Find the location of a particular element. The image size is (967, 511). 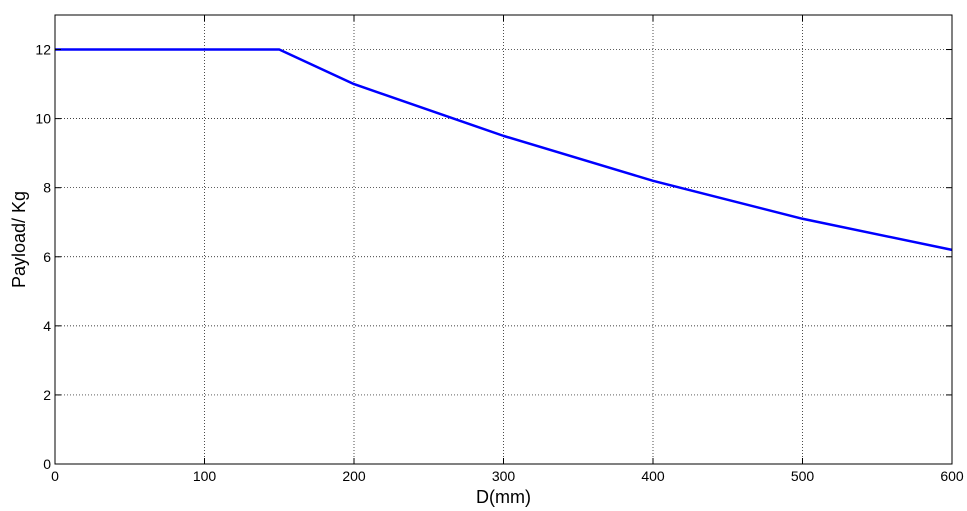

y-tick-label: 2 is located at coordinates (47, 395).